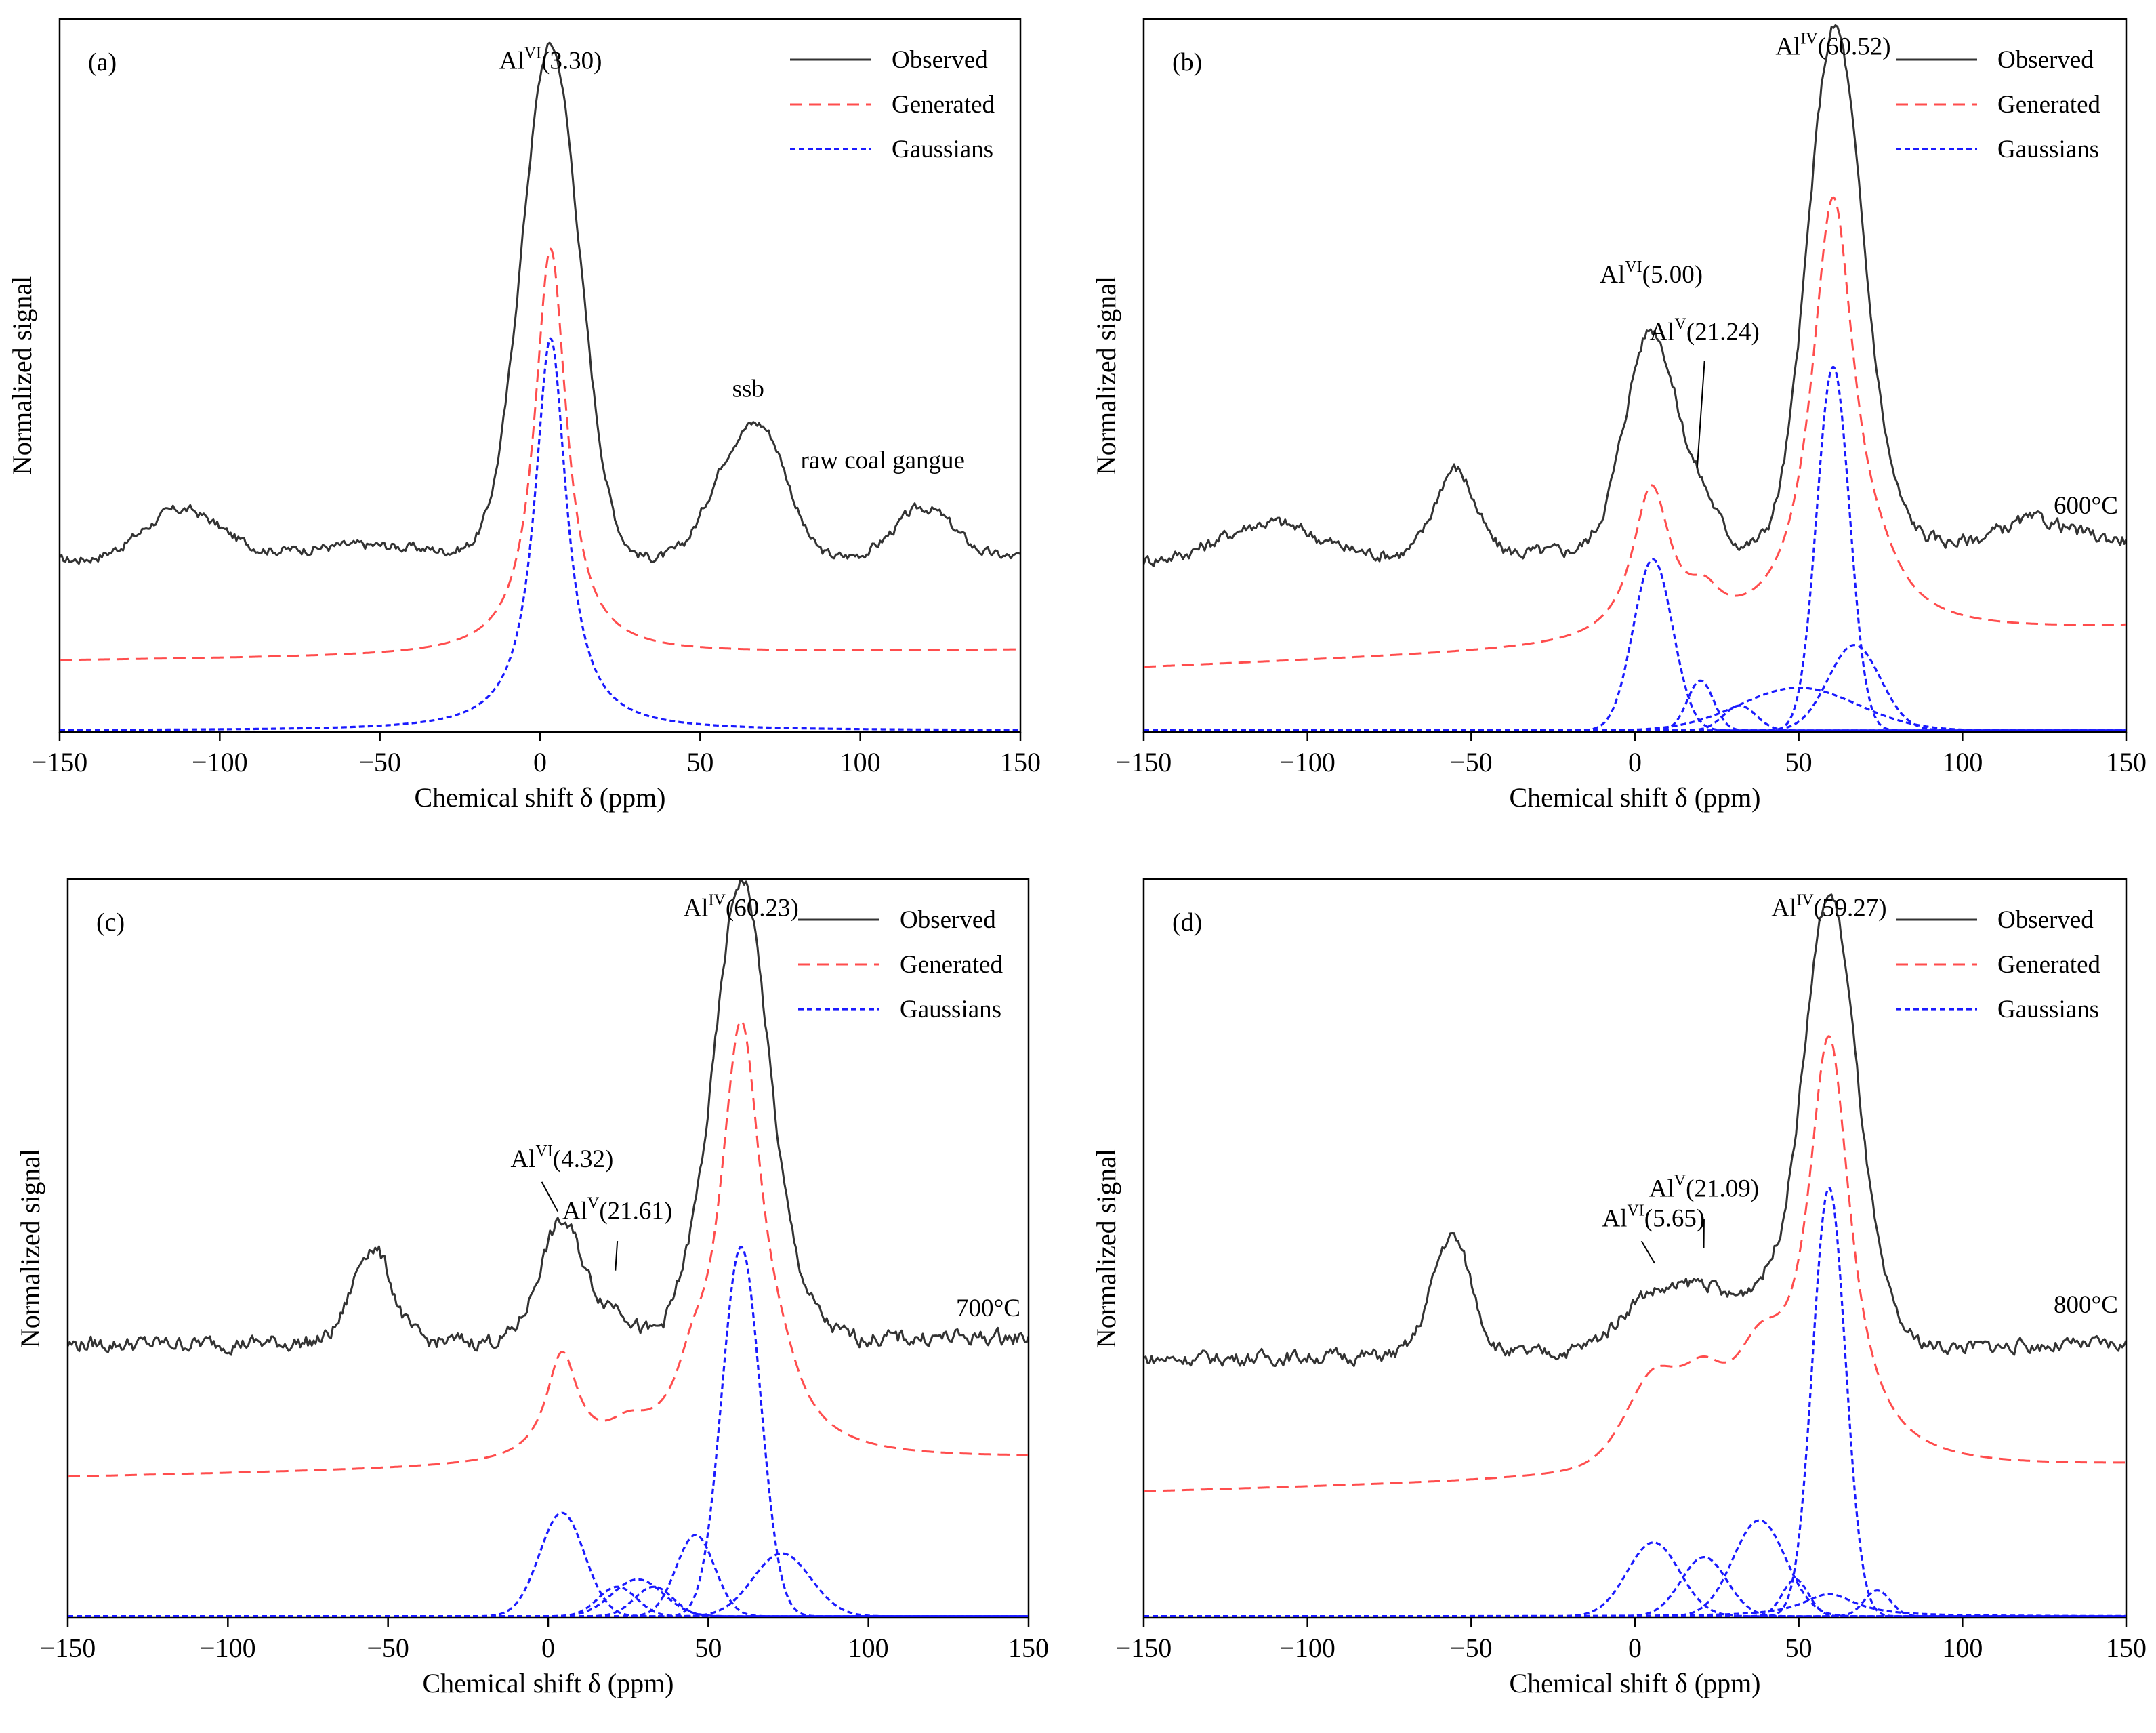 The image size is (2156, 1733). I want to click on sample-temperature-label: 600°C, so click(2086, 506).